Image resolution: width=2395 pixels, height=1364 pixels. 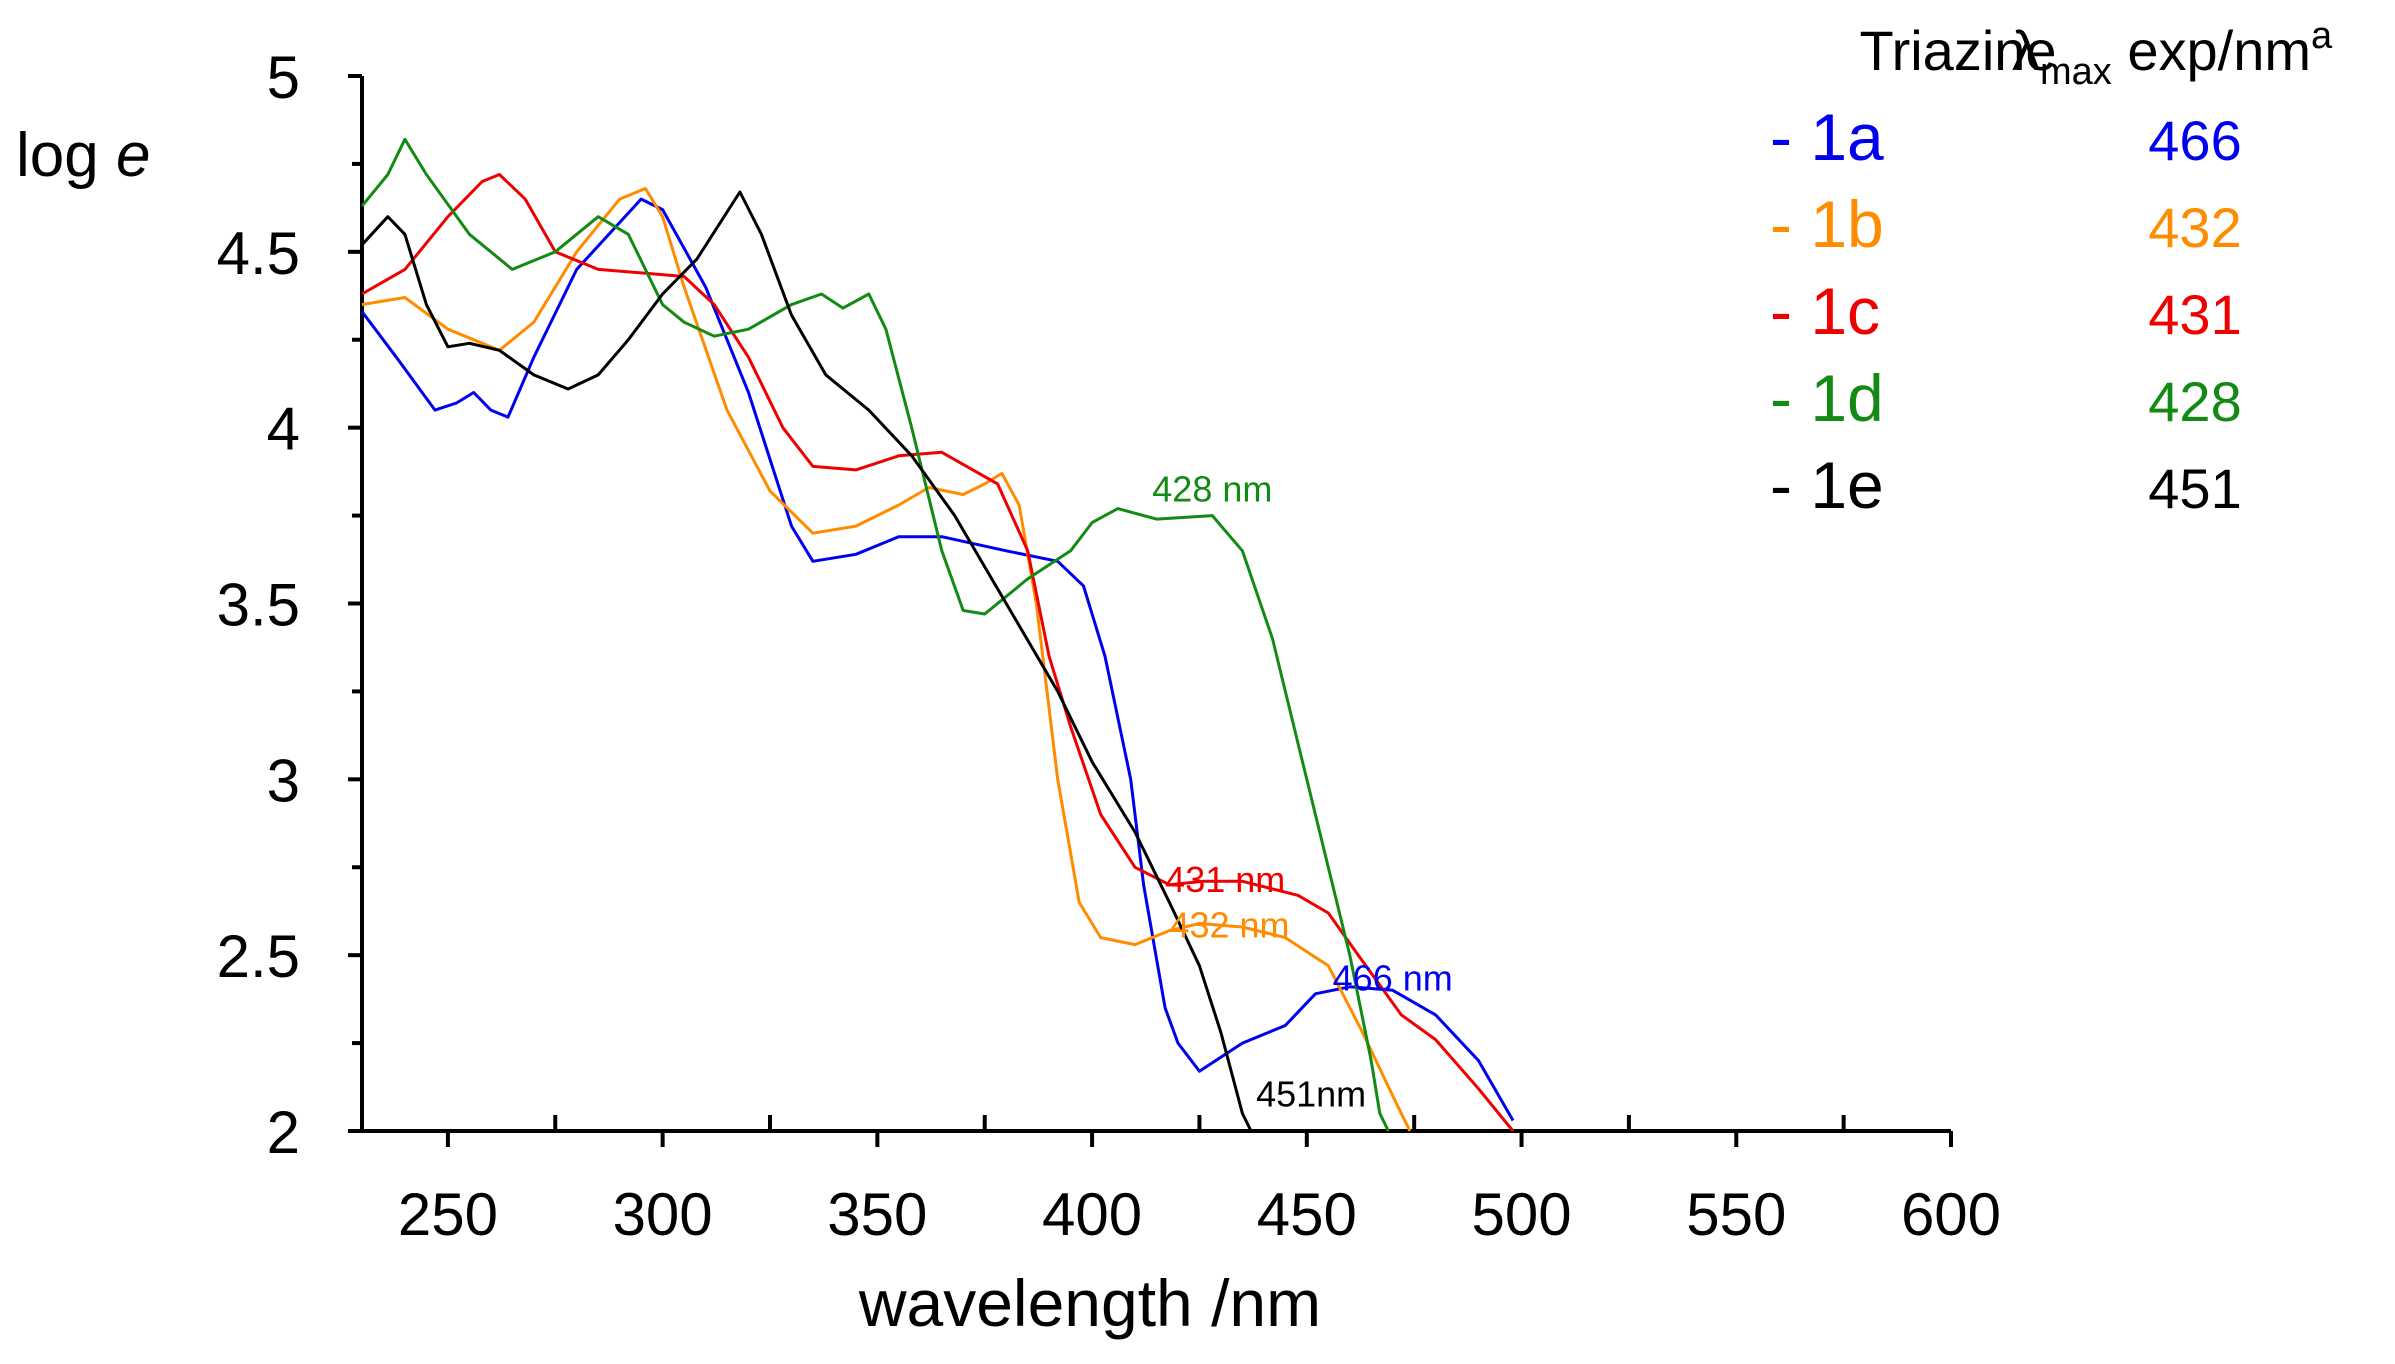 What do you see at coordinates (1827, 398) in the screenshot?
I see `legend-entry-1d: - 1d` at bounding box center [1827, 398].